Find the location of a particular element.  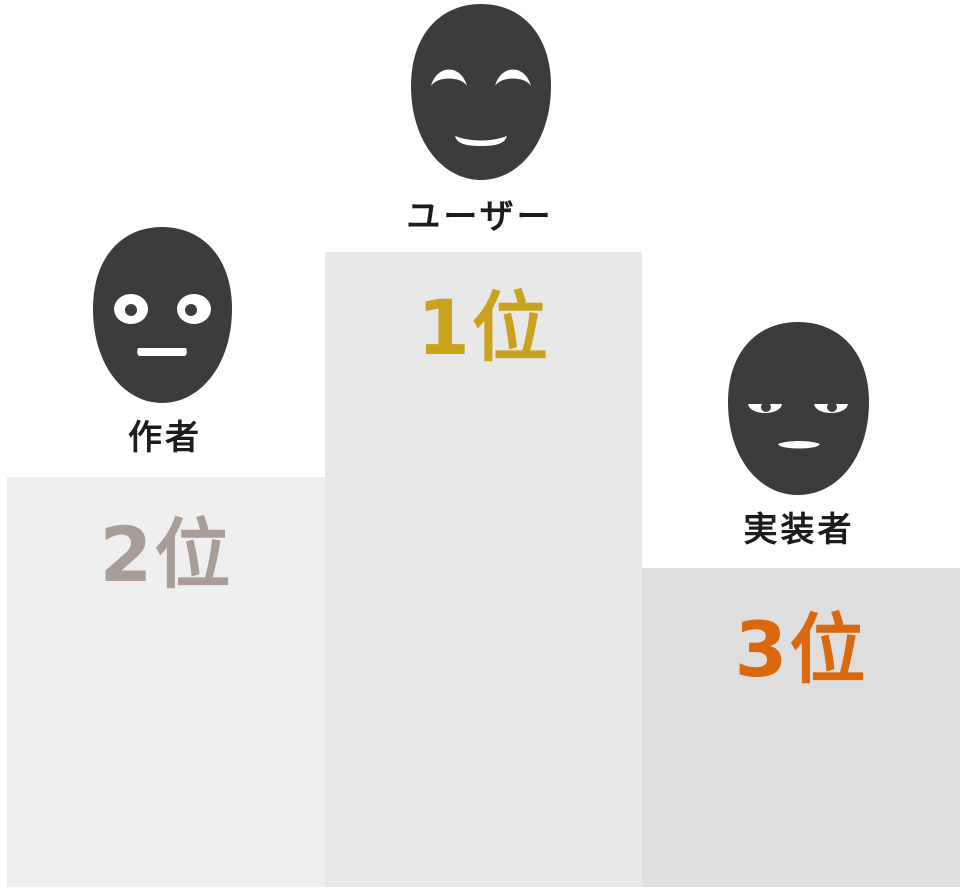

smiling-mask-icon is located at coordinates (481, 92).